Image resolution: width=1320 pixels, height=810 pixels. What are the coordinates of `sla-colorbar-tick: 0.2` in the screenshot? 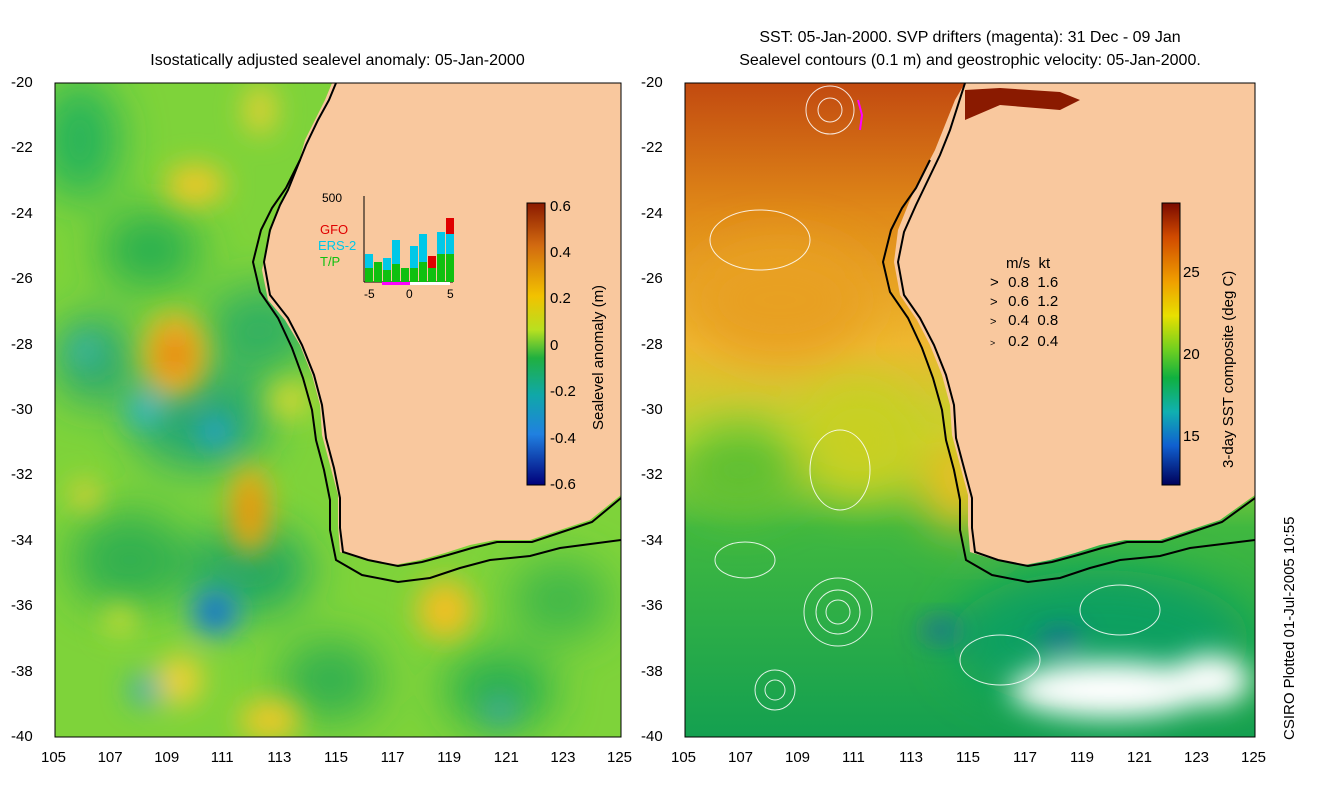 It's located at (560, 298).